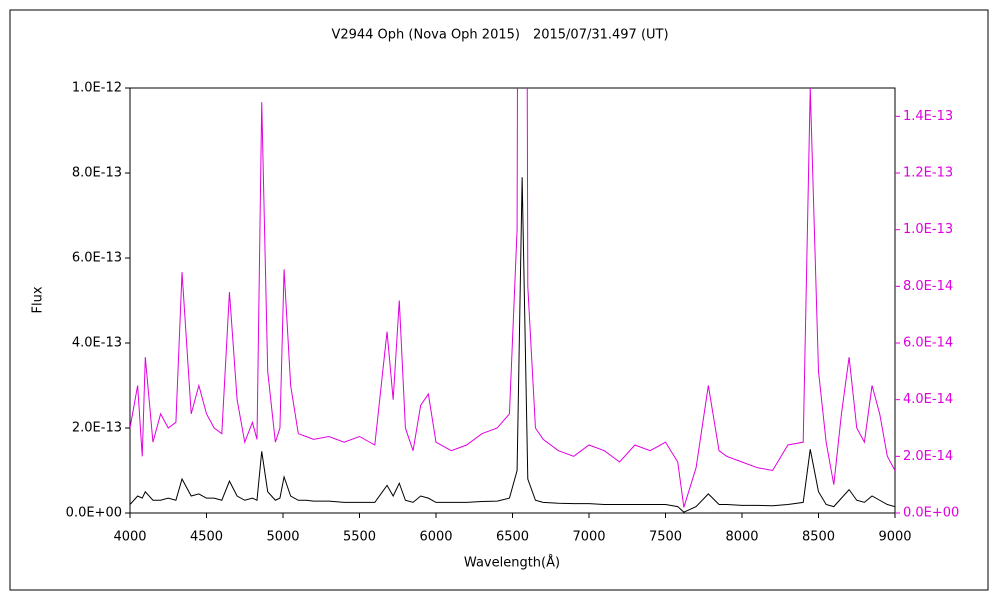 The image size is (1000, 604). Describe the element at coordinates (129, 537) in the screenshot. I see `x-tick-label: 4000` at that location.